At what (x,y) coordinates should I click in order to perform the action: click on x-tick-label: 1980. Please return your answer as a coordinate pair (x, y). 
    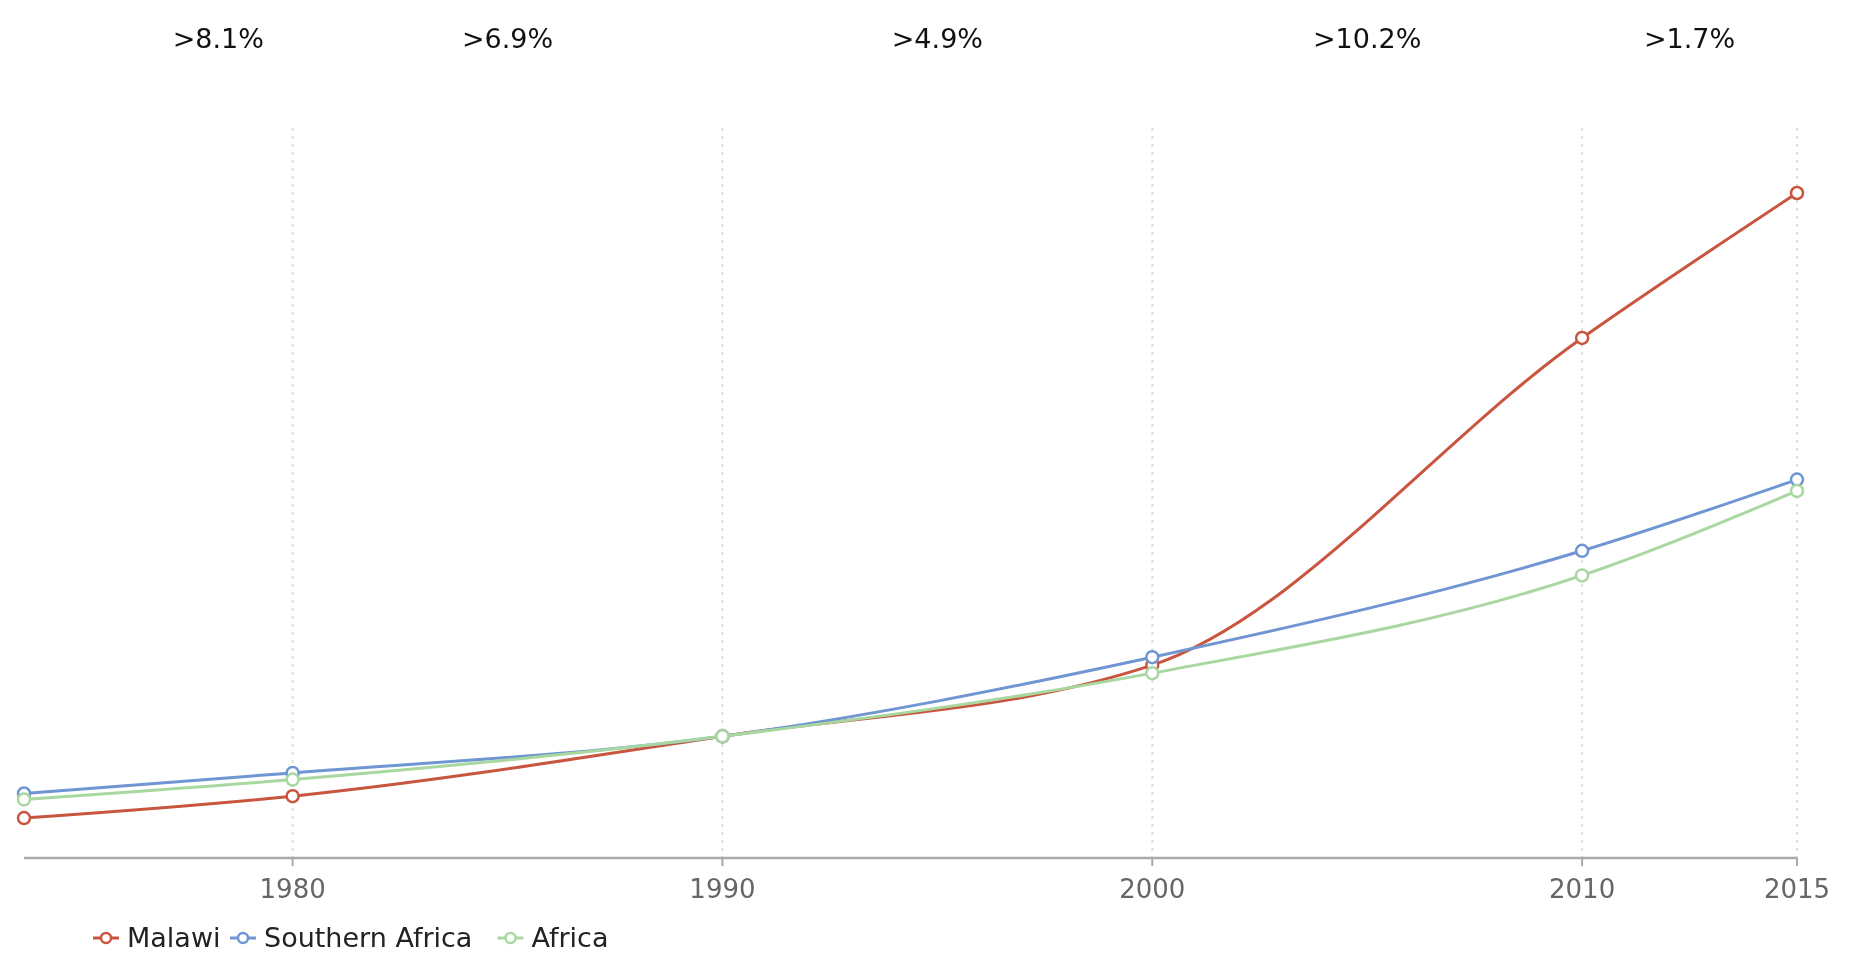
    Looking at the image, I should click on (292, 889).